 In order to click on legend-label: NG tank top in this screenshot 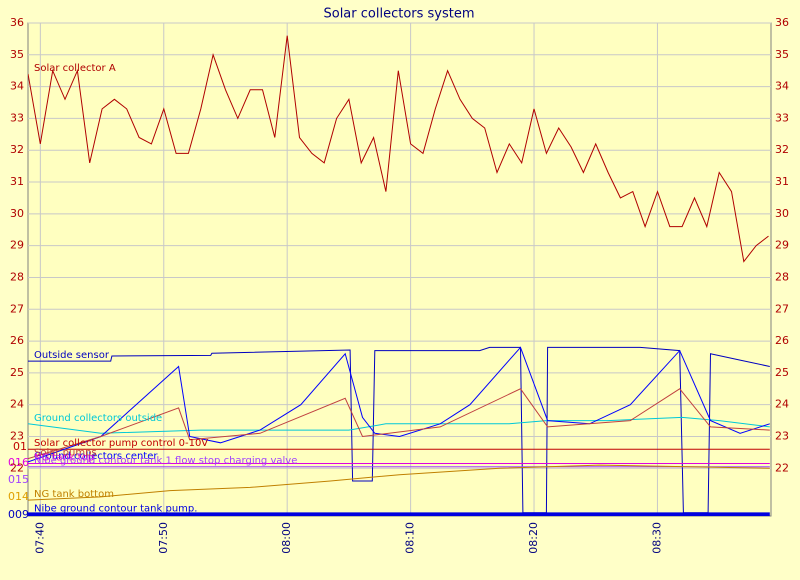, I will do `click(64, 458)`.